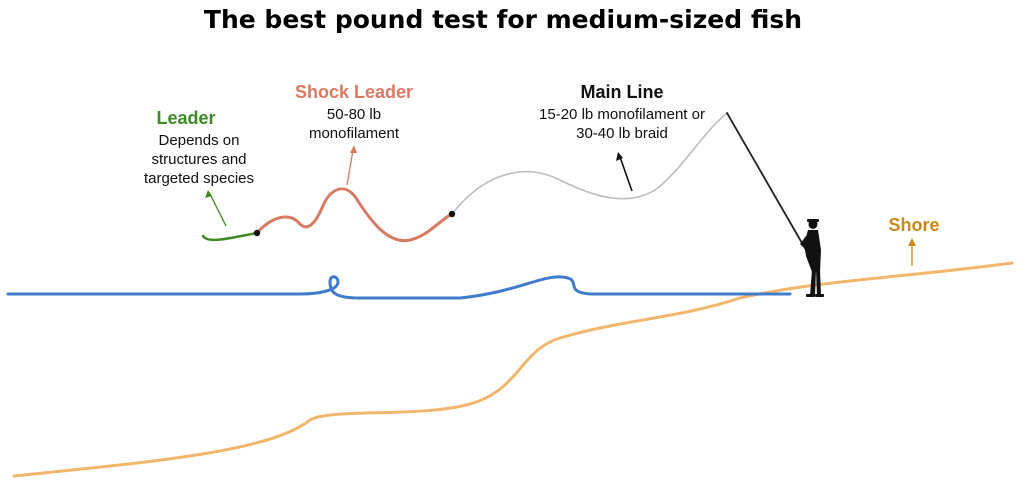 The width and height of the screenshot is (1024, 484). What do you see at coordinates (812, 258) in the screenshot?
I see `fisherman-silhouette-icon` at bounding box center [812, 258].